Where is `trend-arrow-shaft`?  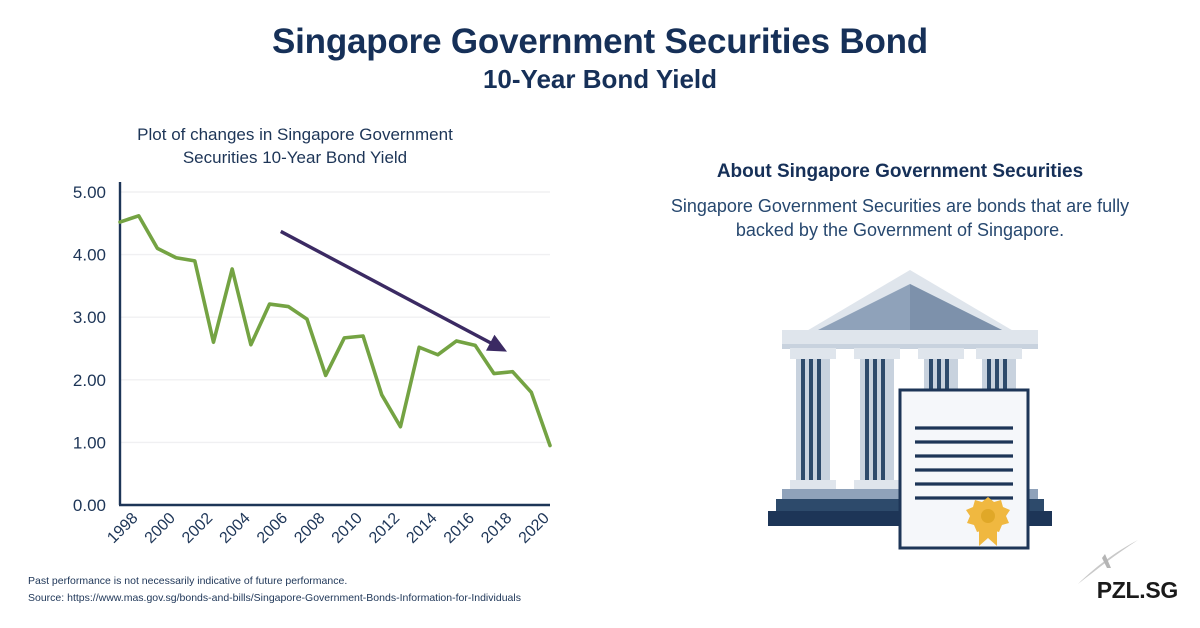
trend-arrow-shaft is located at coordinates (388, 288).